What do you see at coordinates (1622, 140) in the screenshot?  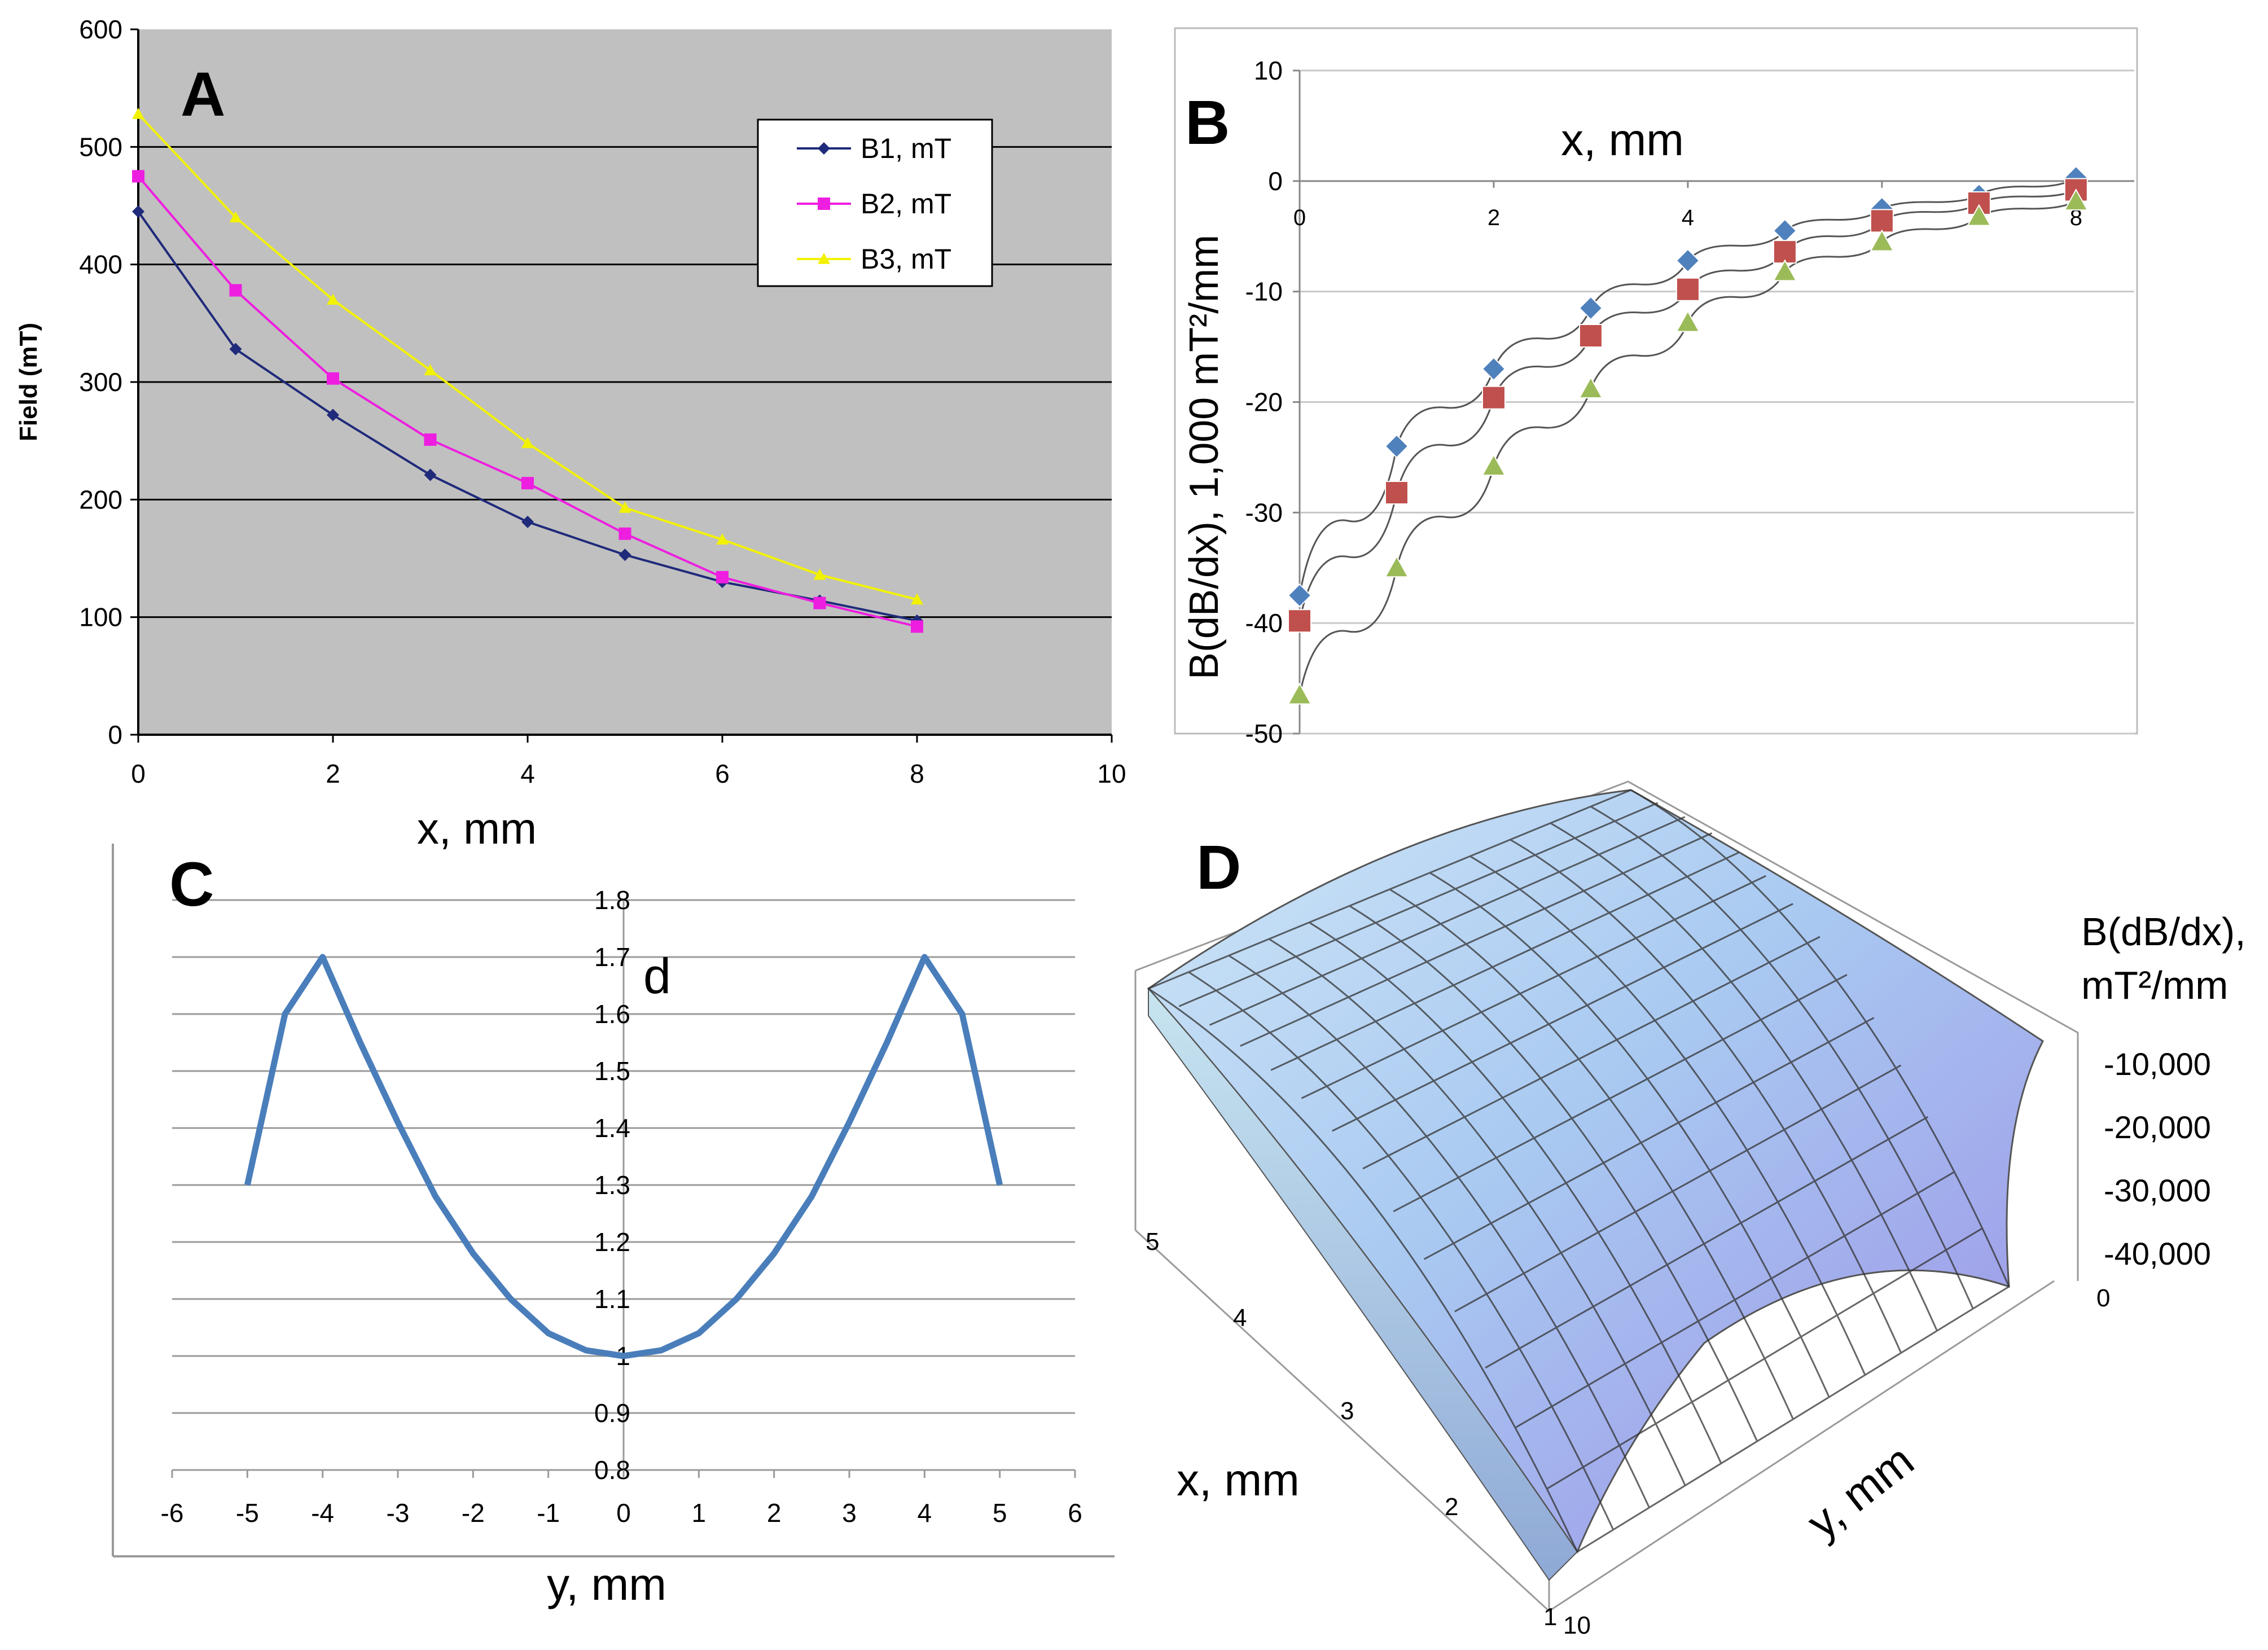 I see `panel-b-x-label: x, mm` at bounding box center [1622, 140].